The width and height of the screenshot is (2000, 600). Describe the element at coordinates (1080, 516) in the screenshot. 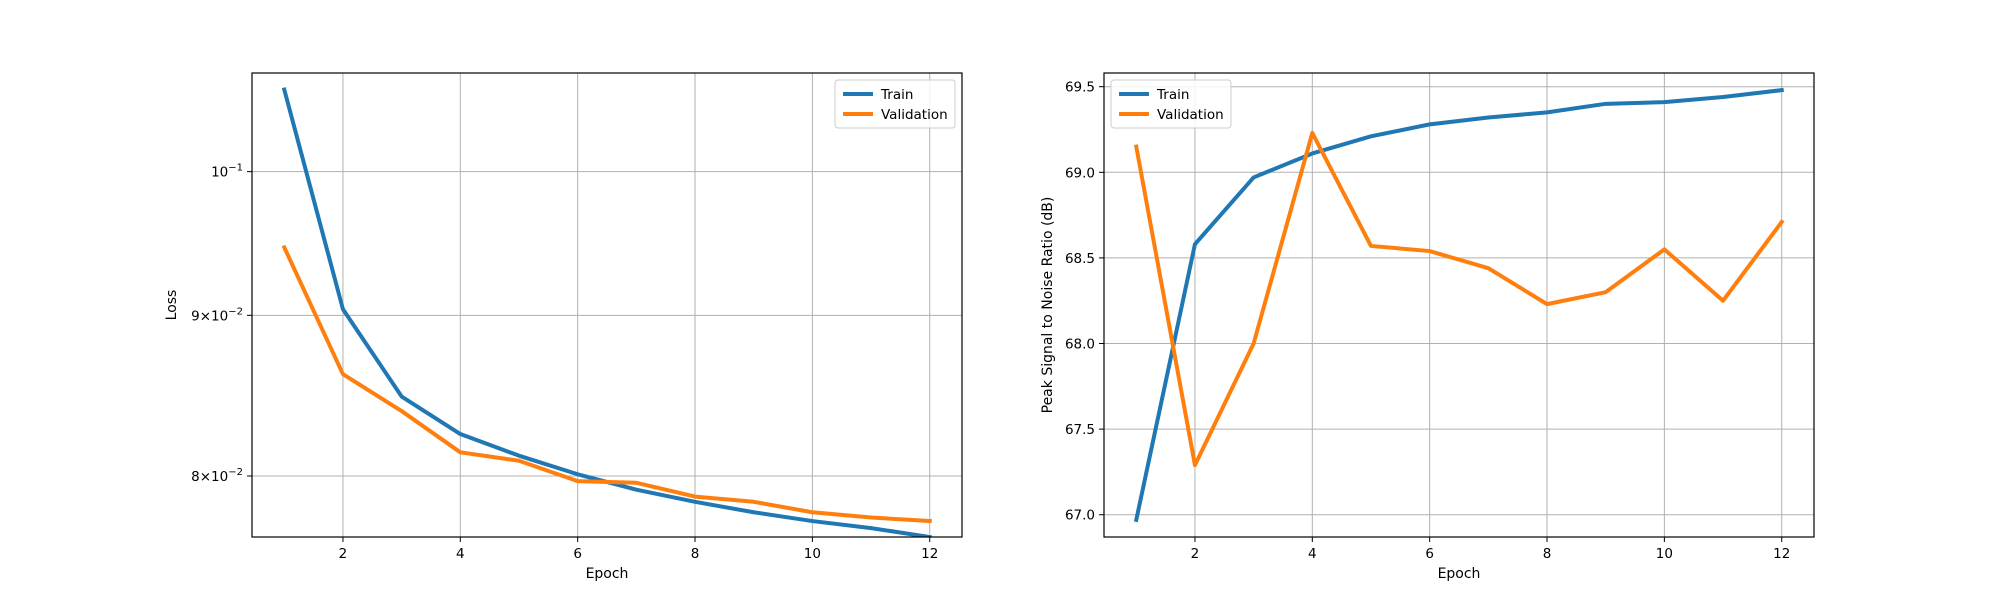

I see `y-tick-label: 67.0` at that location.